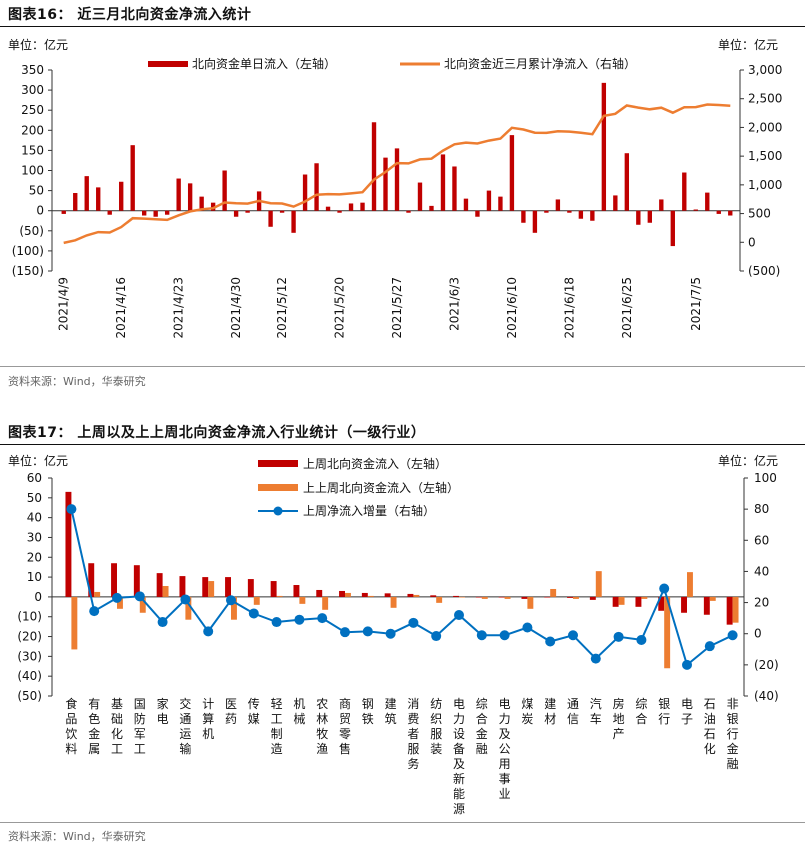 This screenshot has height=846, width=805. Describe the element at coordinates (236, 308) in the screenshot. I see `chart16-x-tick-label: 2021/4/30` at that location.